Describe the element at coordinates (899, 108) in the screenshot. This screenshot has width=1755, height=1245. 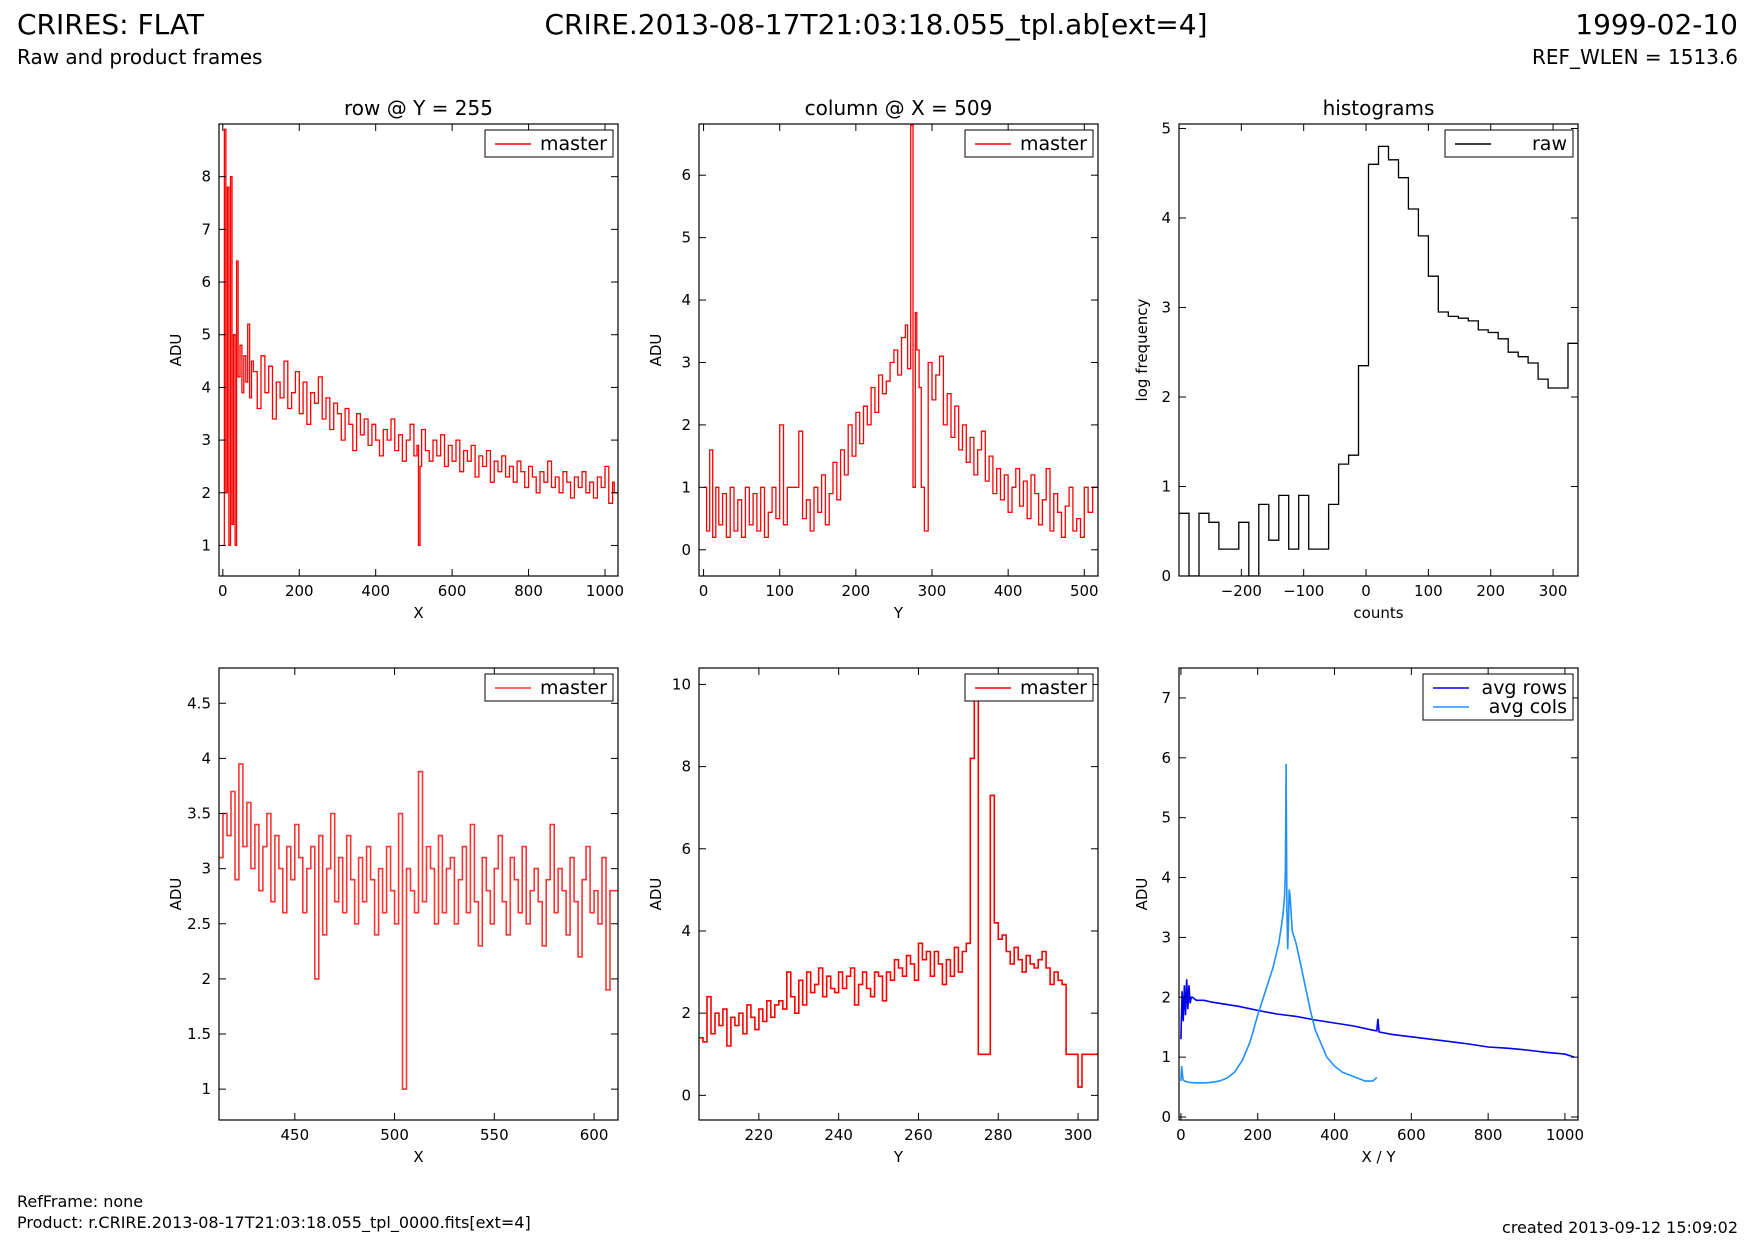
I see `chart-title: column @ X = 509` at that location.